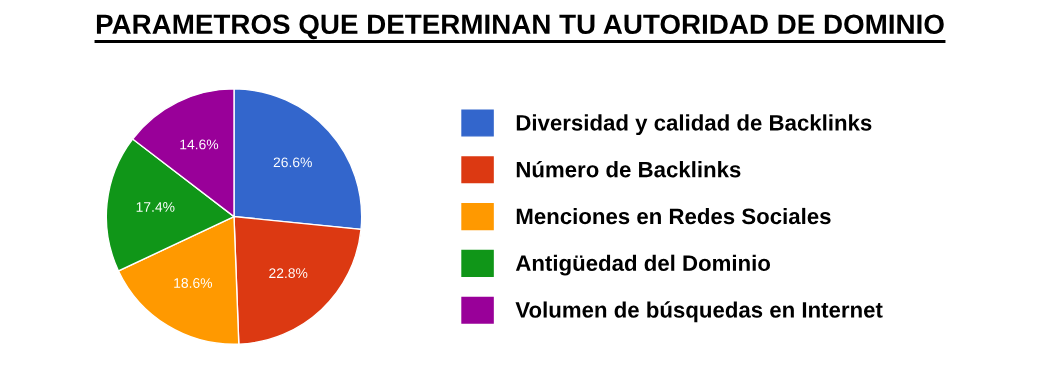 The width and height of the screenshot is (1040, 380). I want to click on legend-label: Antigüedad del Dominio, so click(643, 265).